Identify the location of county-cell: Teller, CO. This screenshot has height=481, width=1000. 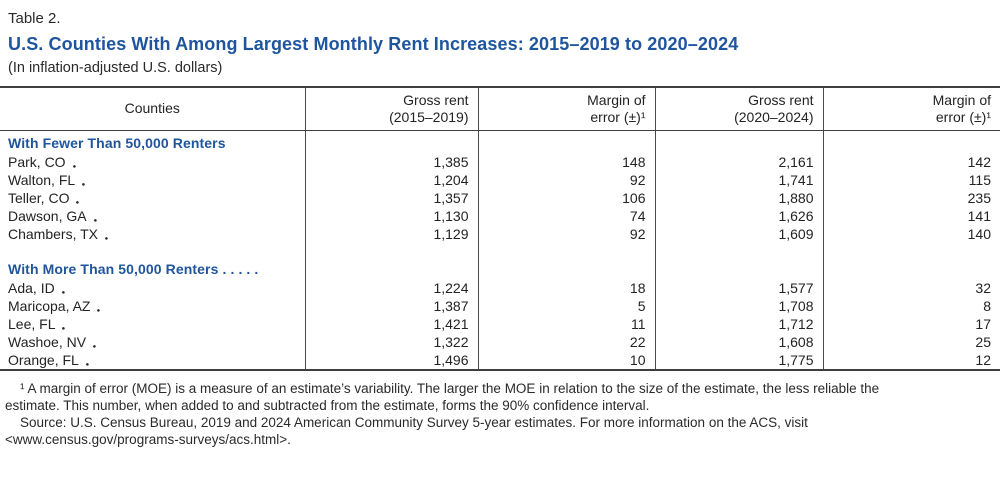
(152, 198).